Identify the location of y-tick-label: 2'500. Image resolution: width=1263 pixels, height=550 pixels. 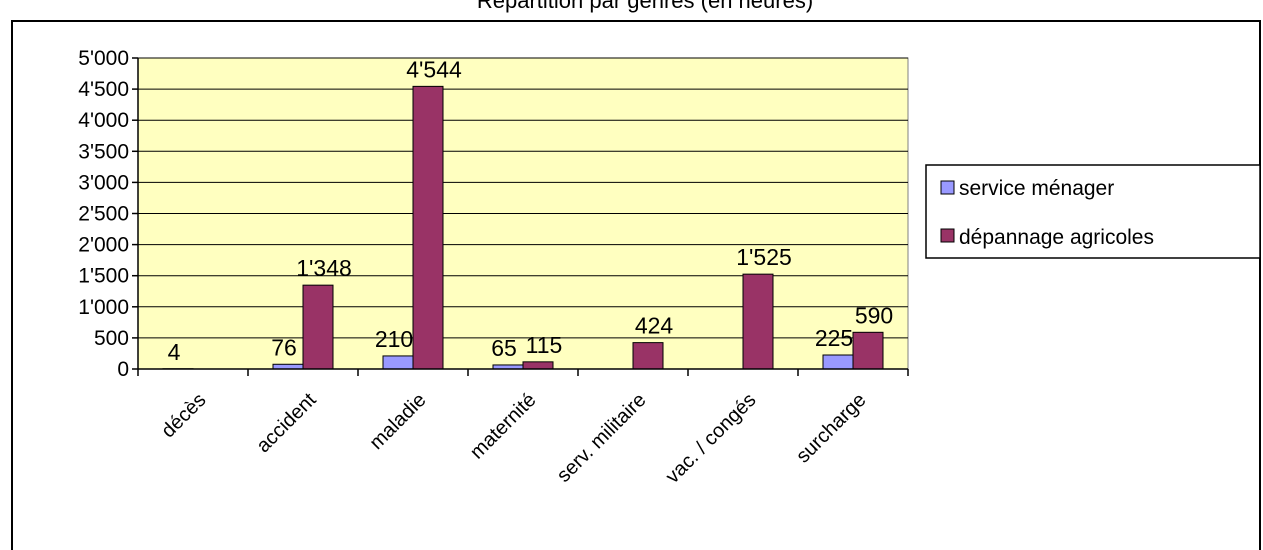
(103, 214).